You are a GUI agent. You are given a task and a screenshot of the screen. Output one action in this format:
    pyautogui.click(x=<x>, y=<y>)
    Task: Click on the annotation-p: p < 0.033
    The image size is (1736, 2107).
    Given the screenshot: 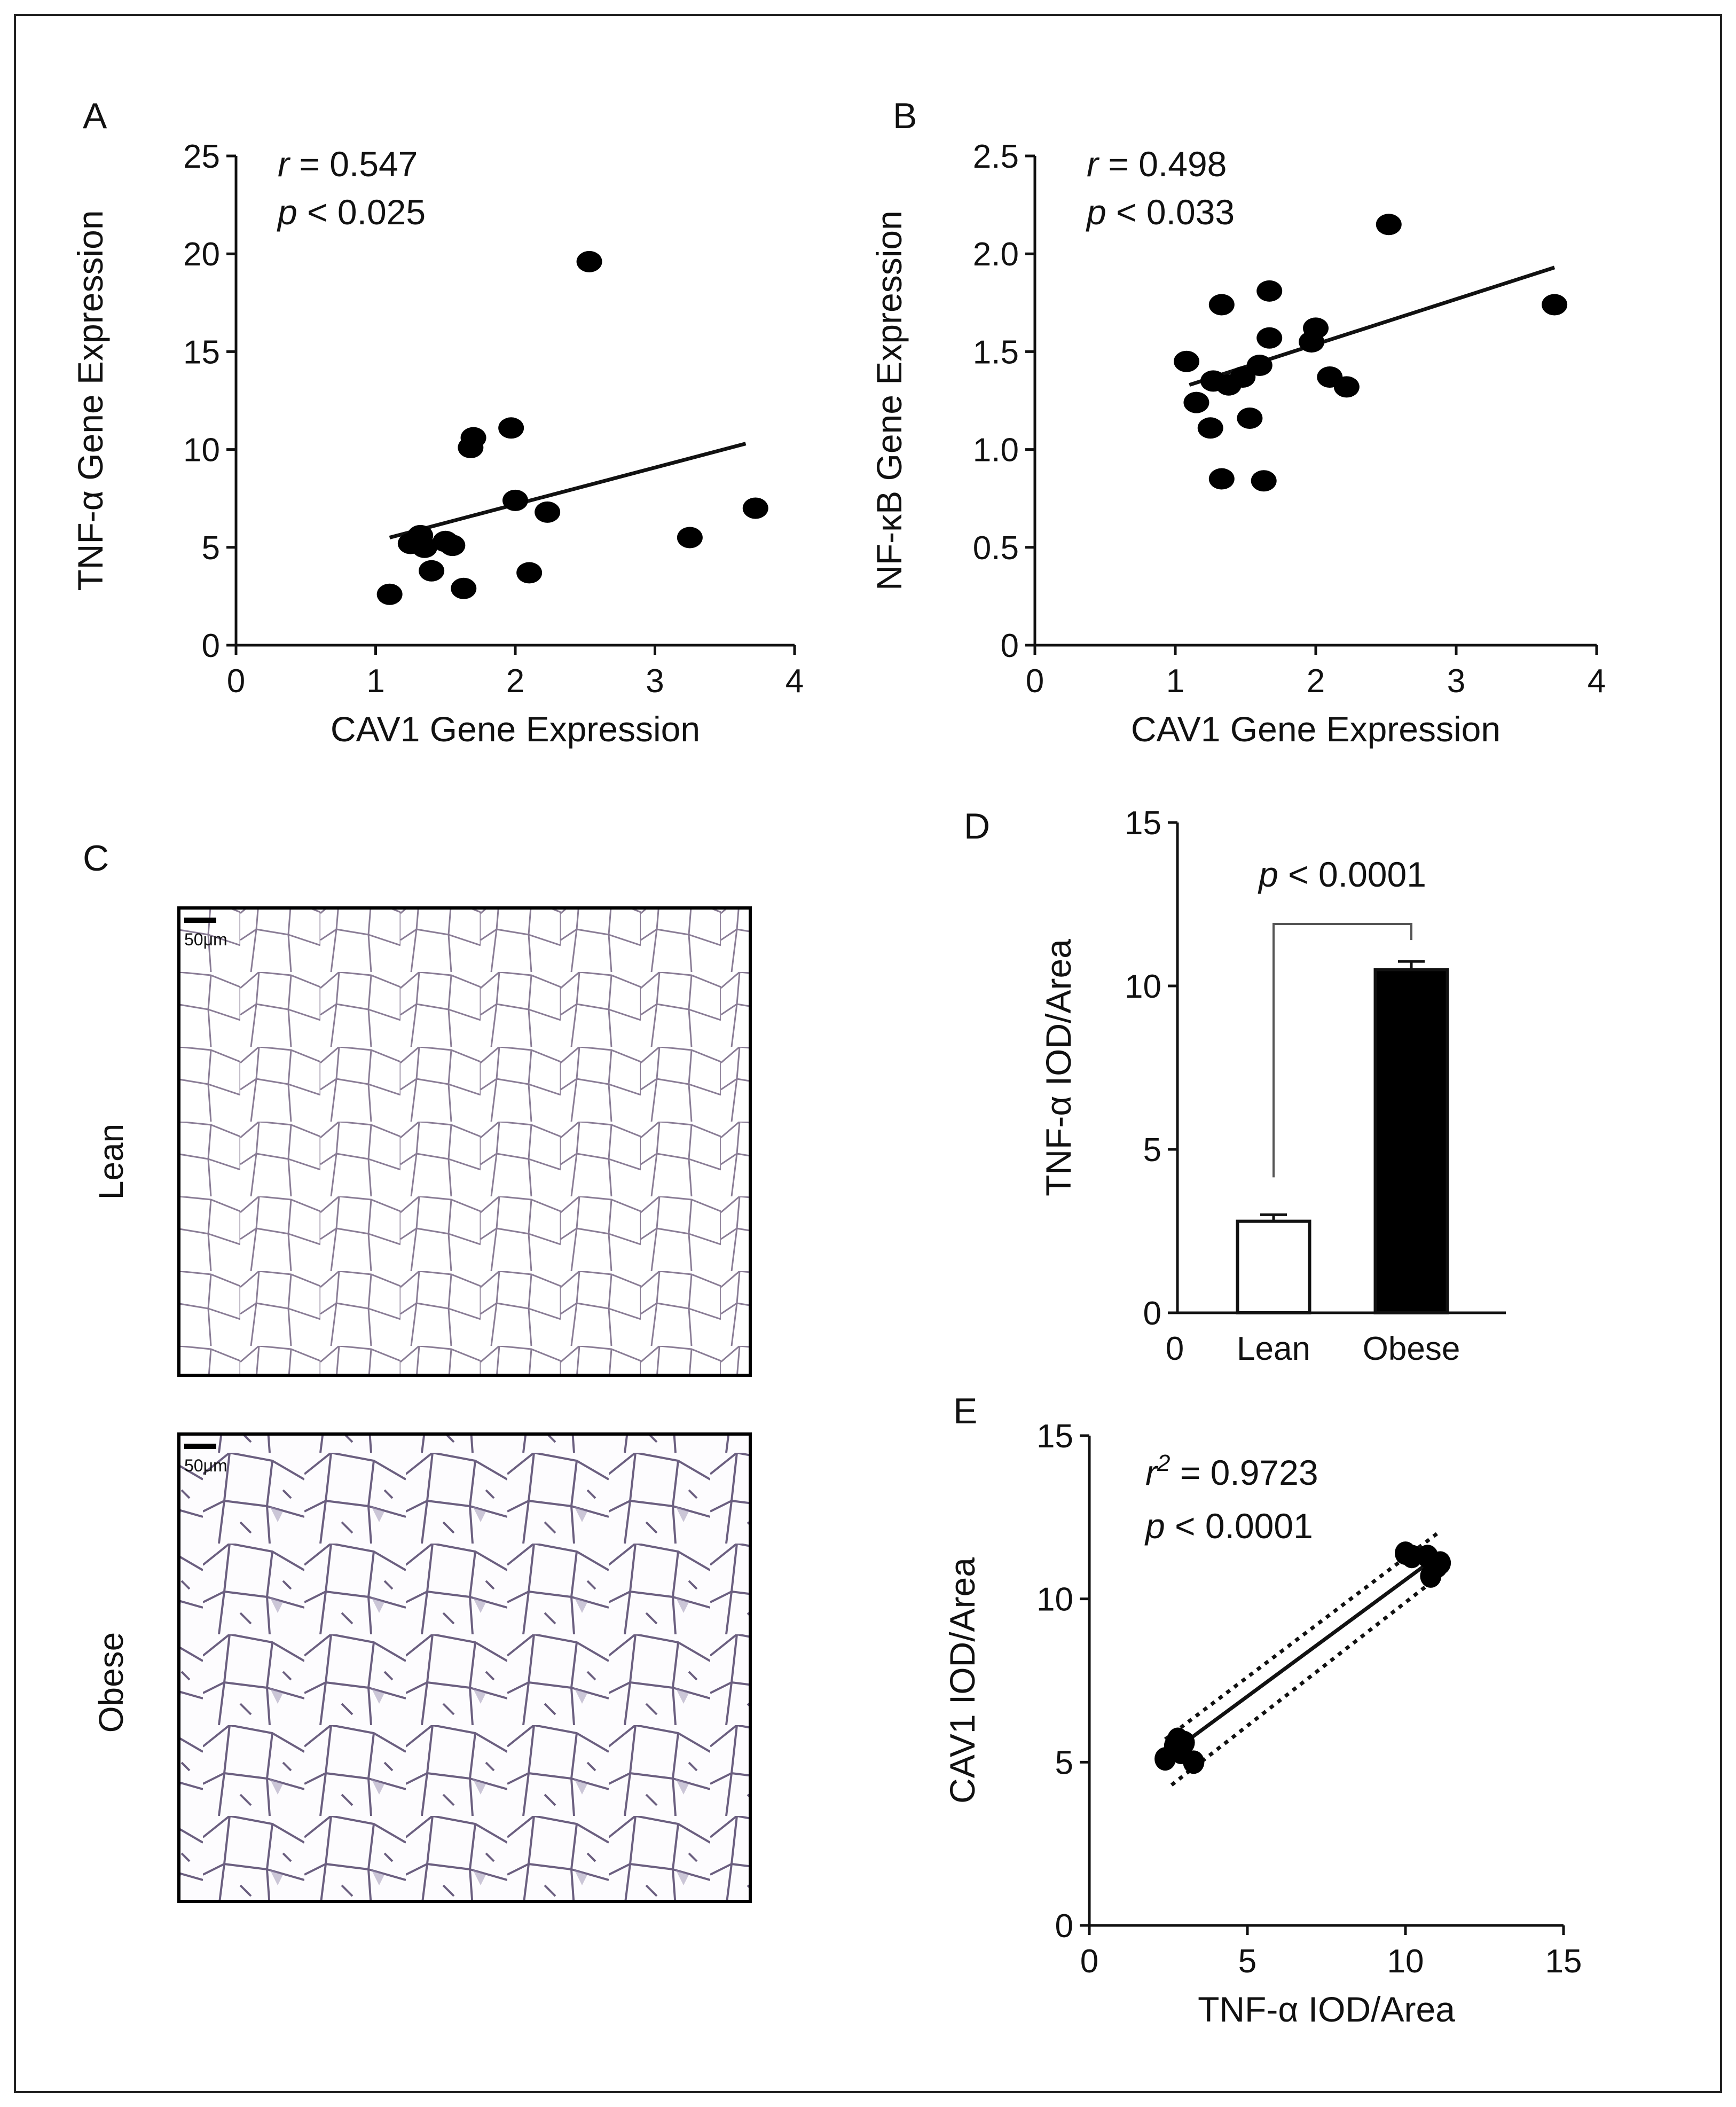 What is the action you would take?
    pyautogui.click(x=1160, y=212)
    